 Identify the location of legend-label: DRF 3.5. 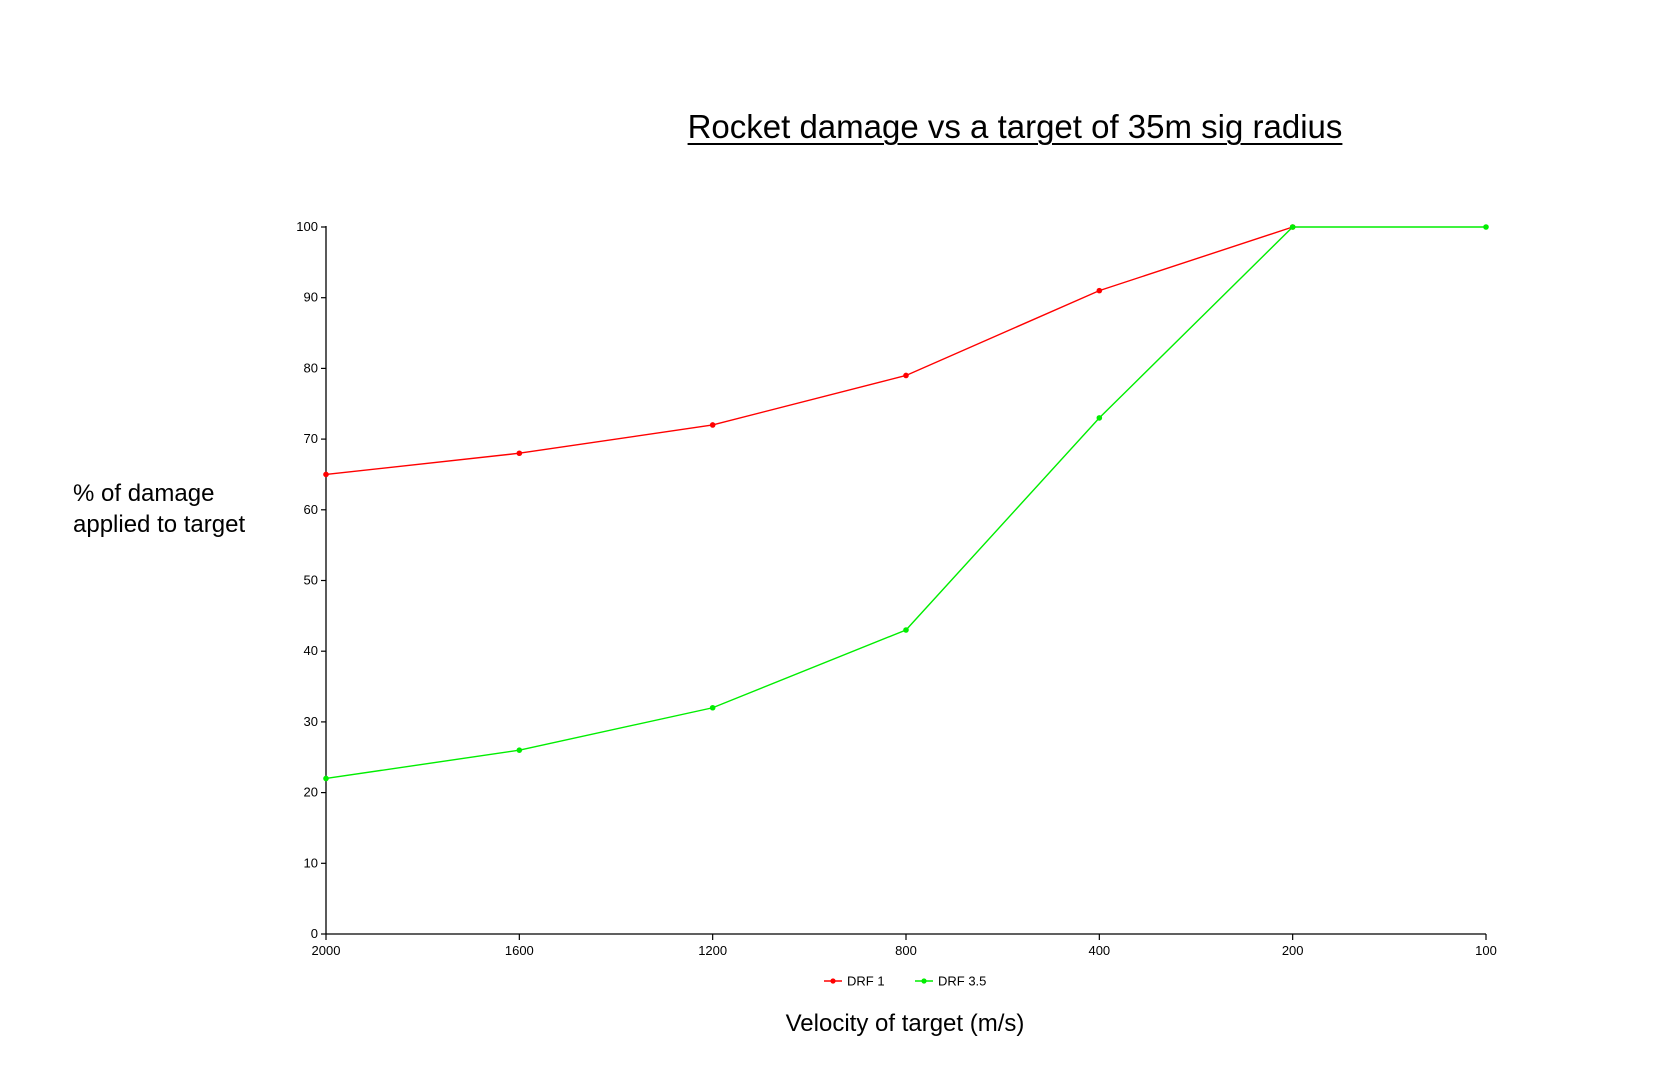
(962, 981).